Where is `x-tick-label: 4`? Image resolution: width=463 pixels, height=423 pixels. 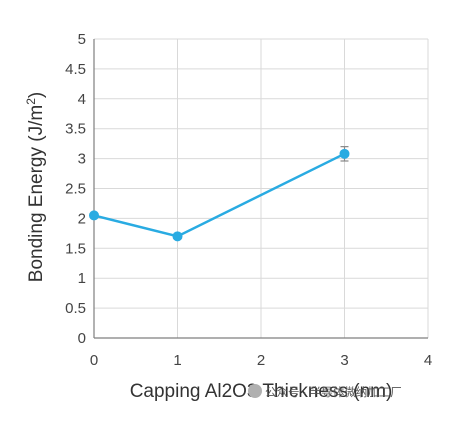 x-tick-label: 4 is located at coordinates (428, 360).